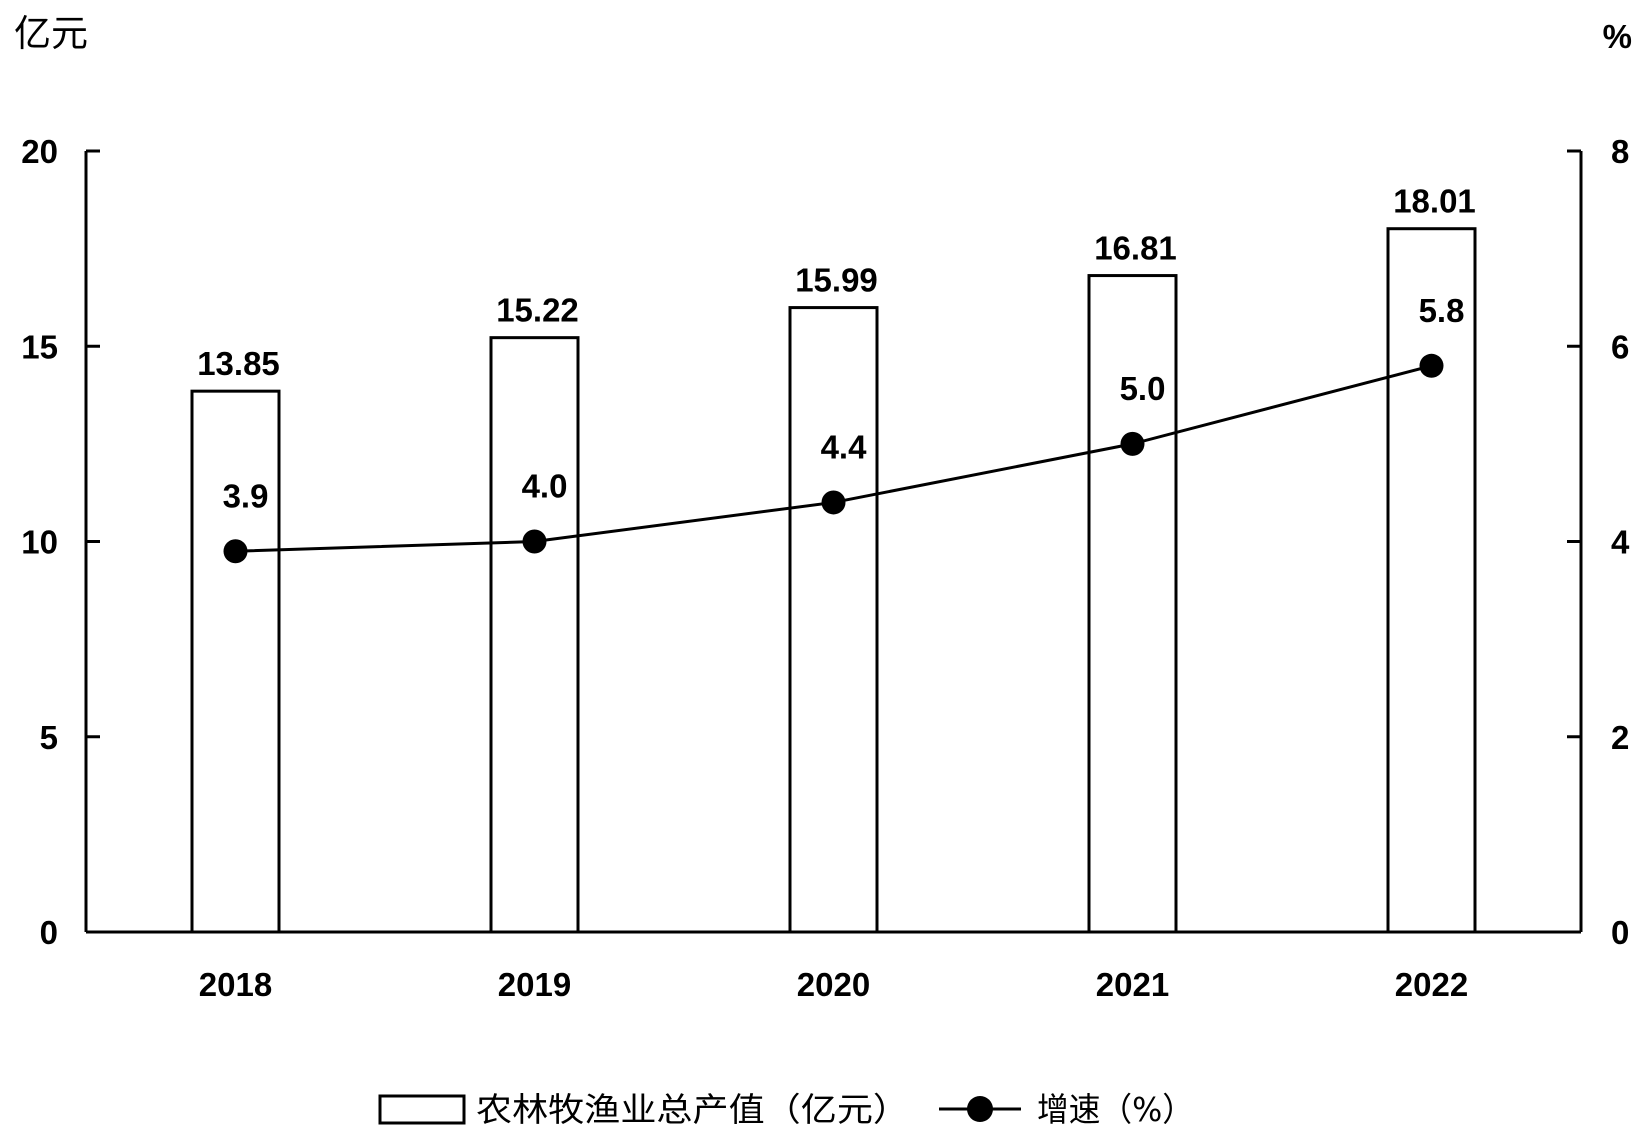  Describe the element at coordinates (49, 737) in the screenshot. I see `left-tick-label: 5` at that location.